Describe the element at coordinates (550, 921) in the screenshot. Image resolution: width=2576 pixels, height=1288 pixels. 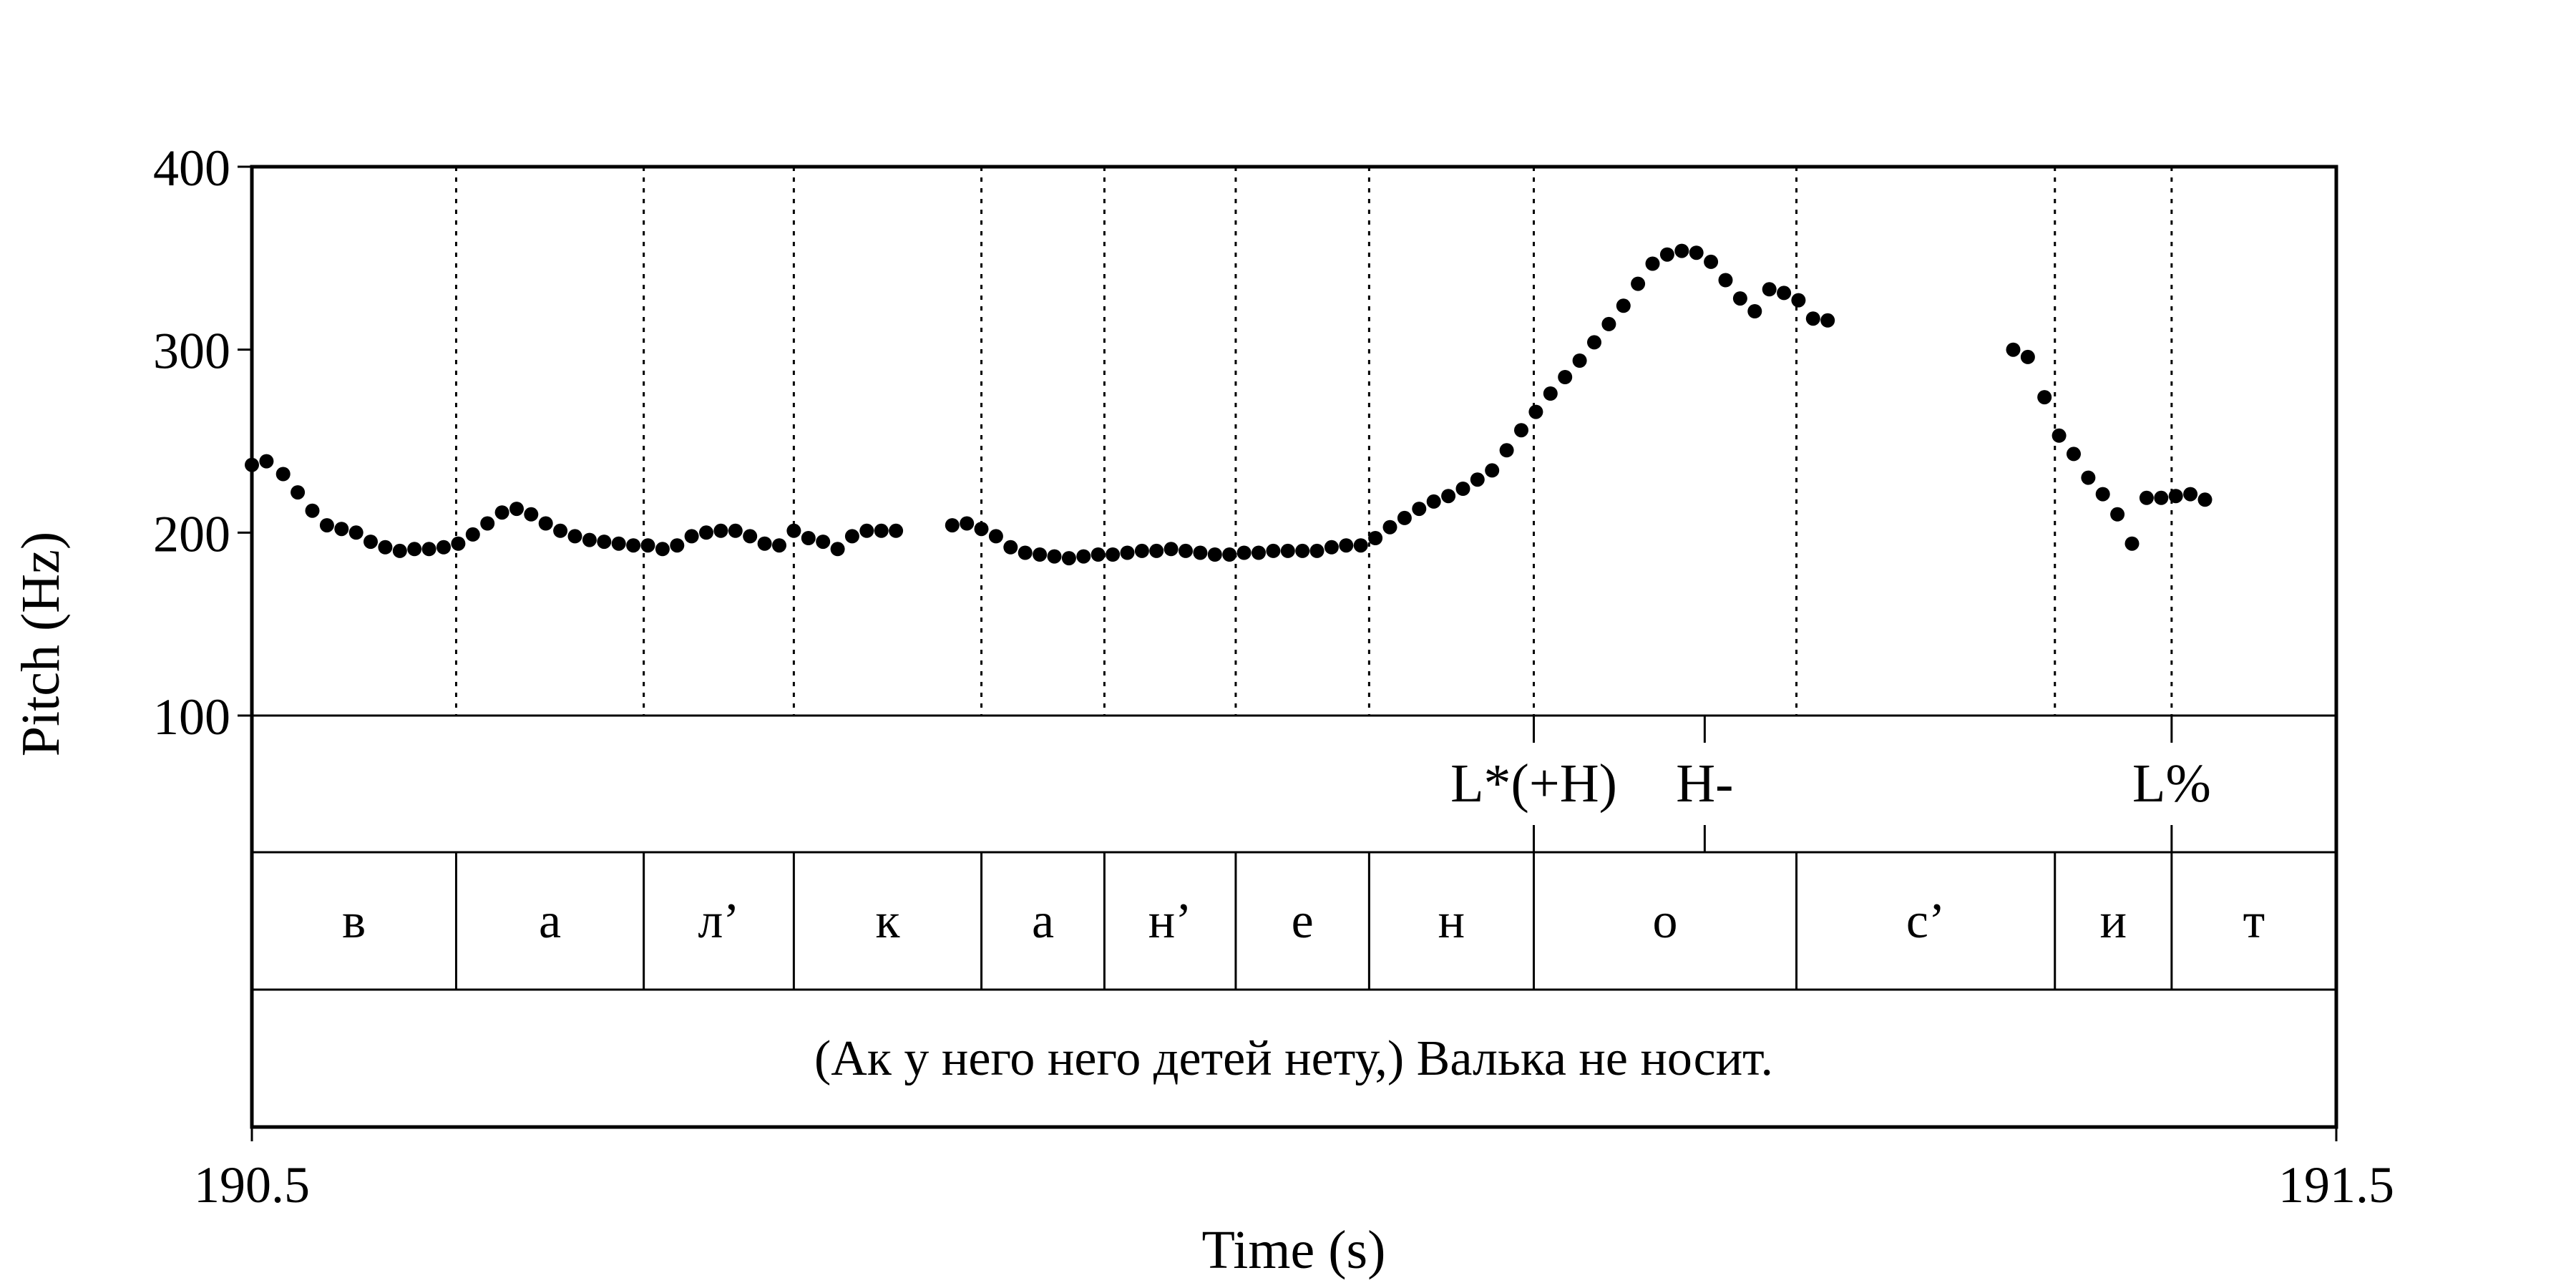
I see `segment-label: а` at that location.